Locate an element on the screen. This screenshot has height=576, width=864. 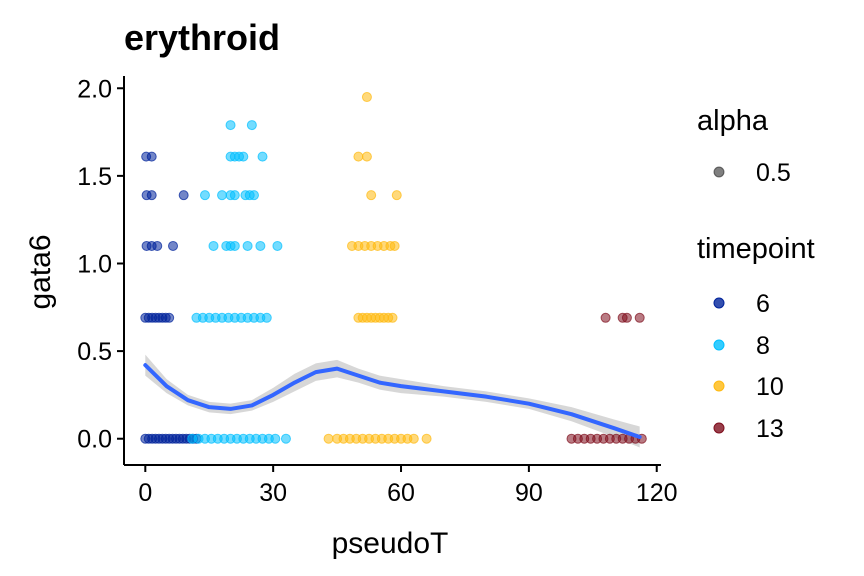
x-tick-label: 120 is located at coordinates (657, 493).